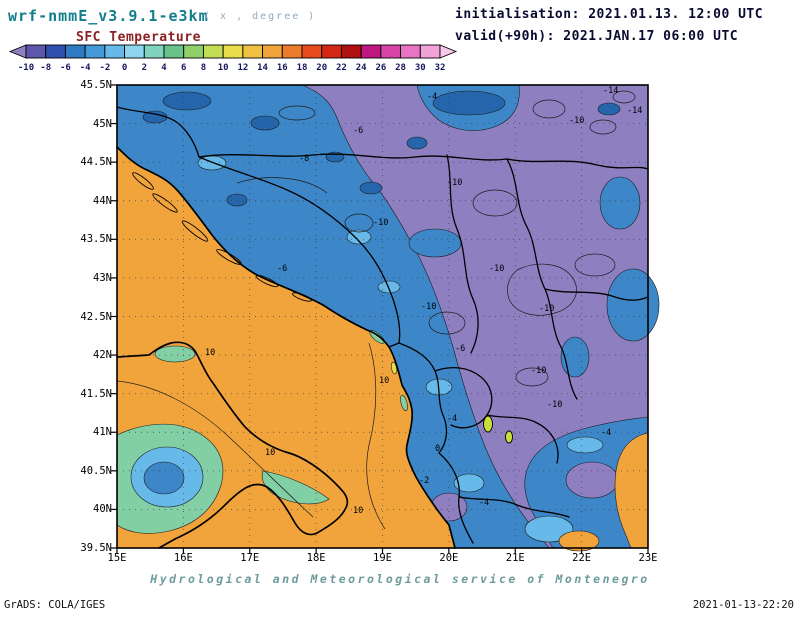 The height and width of the screenshot is (618, 800). Describe the element at coordinates (175, 354) in the screenshot. I see `gargano-green-patch` at that location.